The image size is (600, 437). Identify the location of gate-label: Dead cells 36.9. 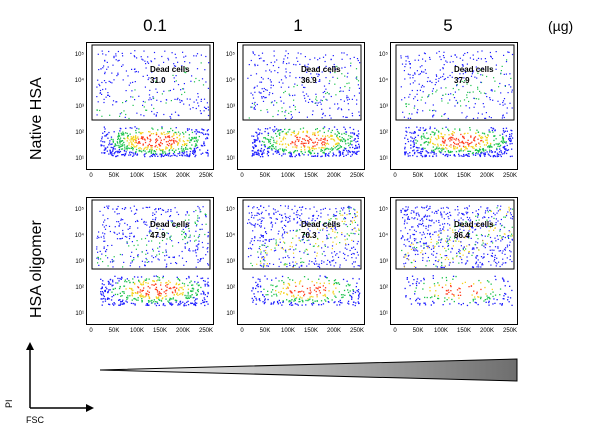
(321, 75).